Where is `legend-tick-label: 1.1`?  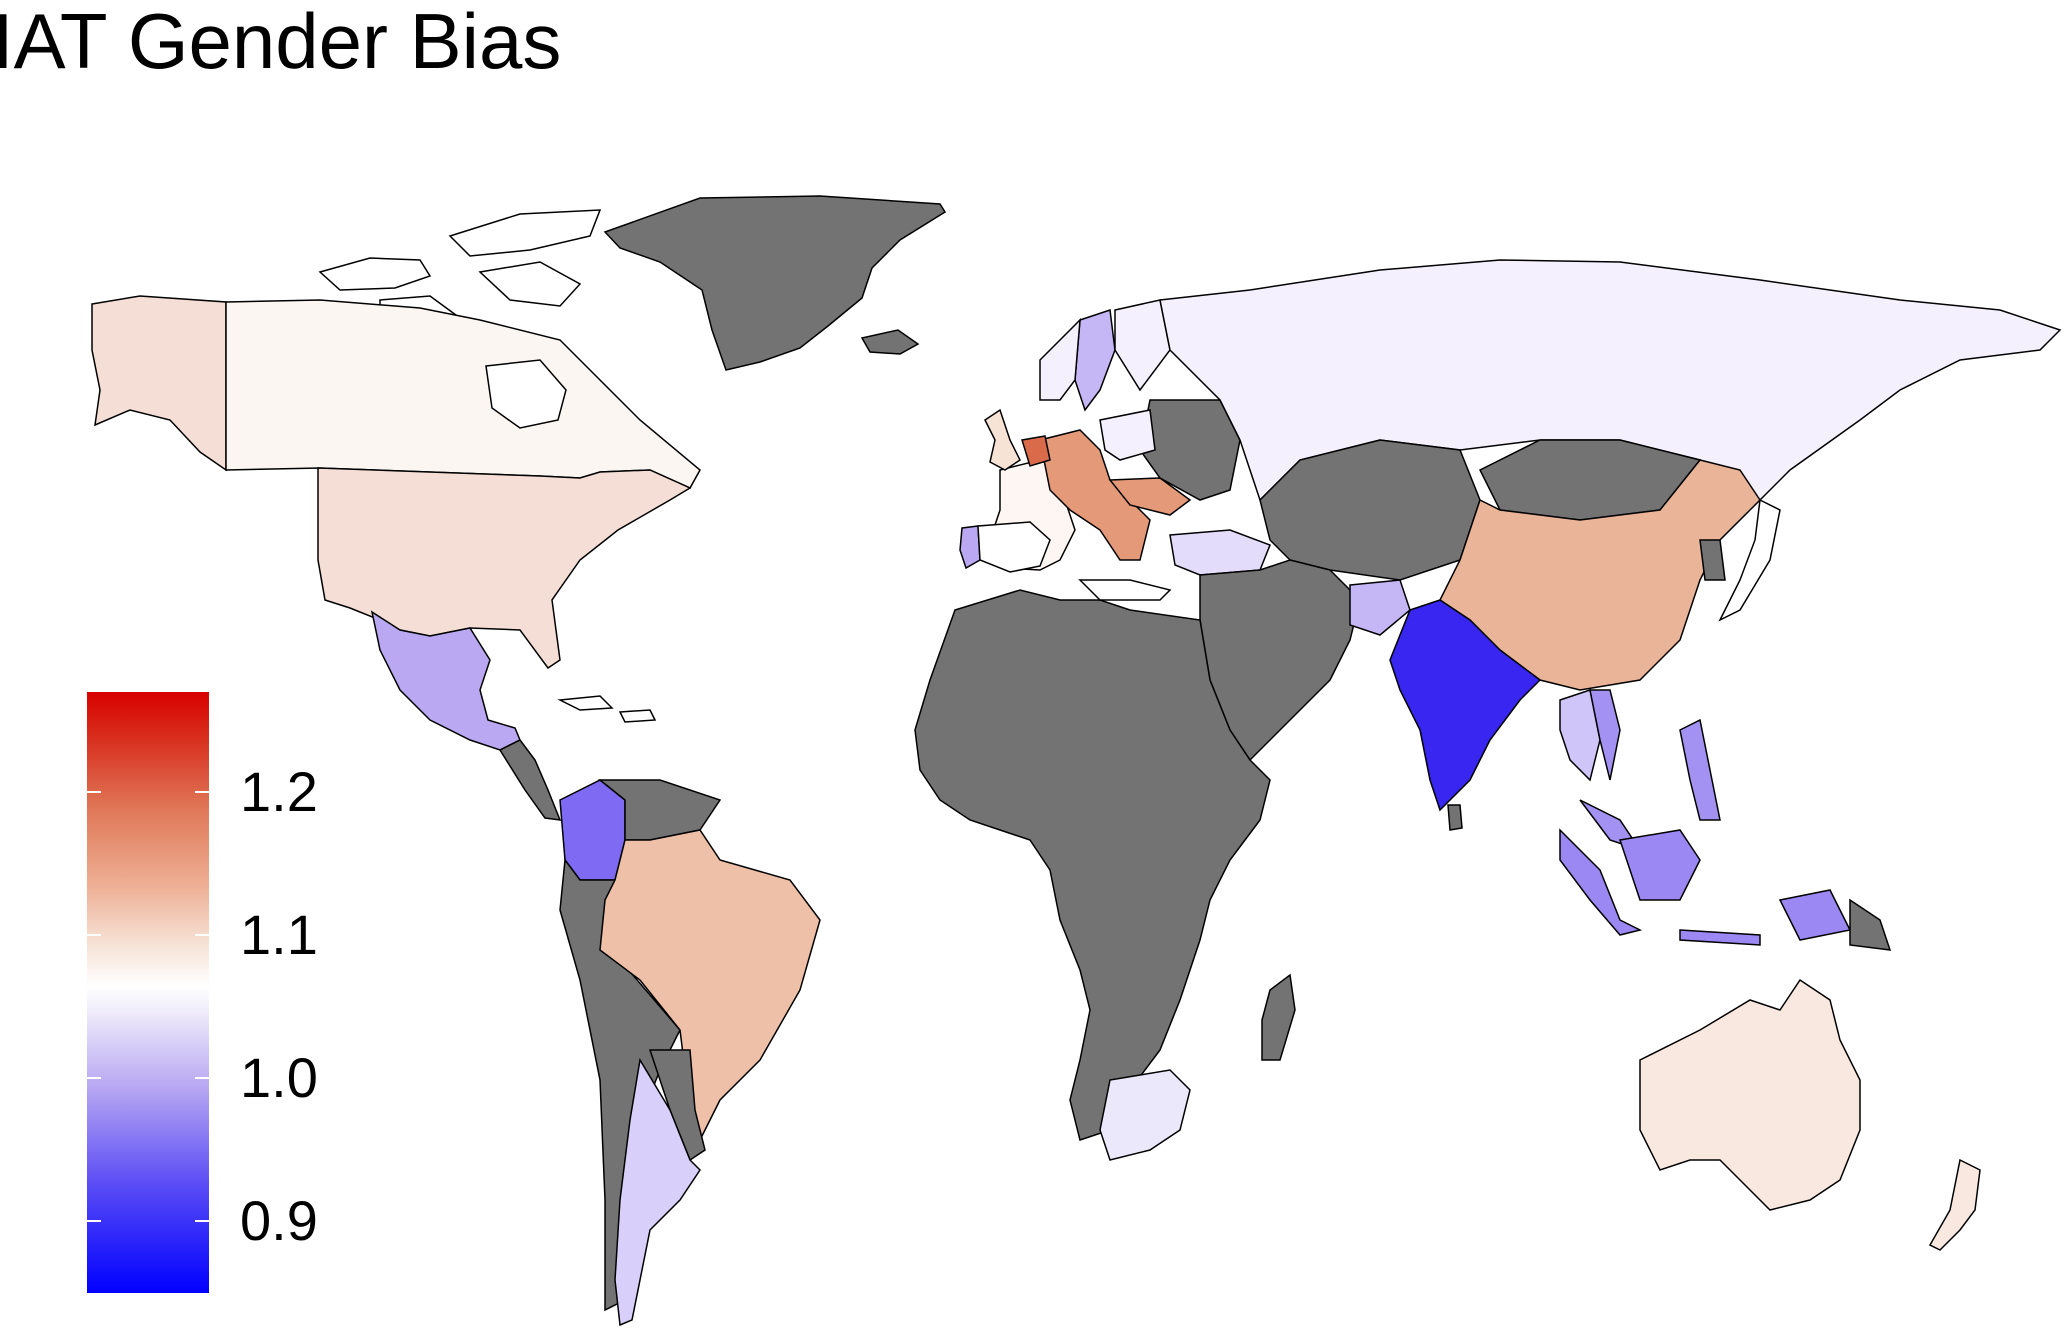
legend-tick-label: 1.1 is located at coordinates (279, 935).